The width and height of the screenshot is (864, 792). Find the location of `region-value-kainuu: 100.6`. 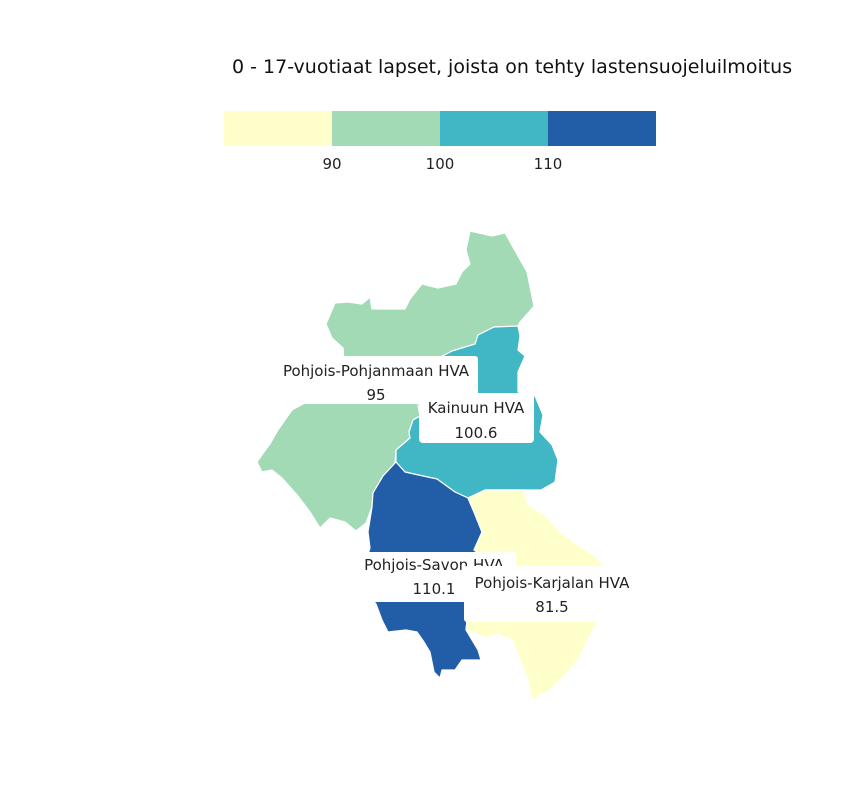

region-value-kainuu: 100.6 is located at coordinates (476, 433).